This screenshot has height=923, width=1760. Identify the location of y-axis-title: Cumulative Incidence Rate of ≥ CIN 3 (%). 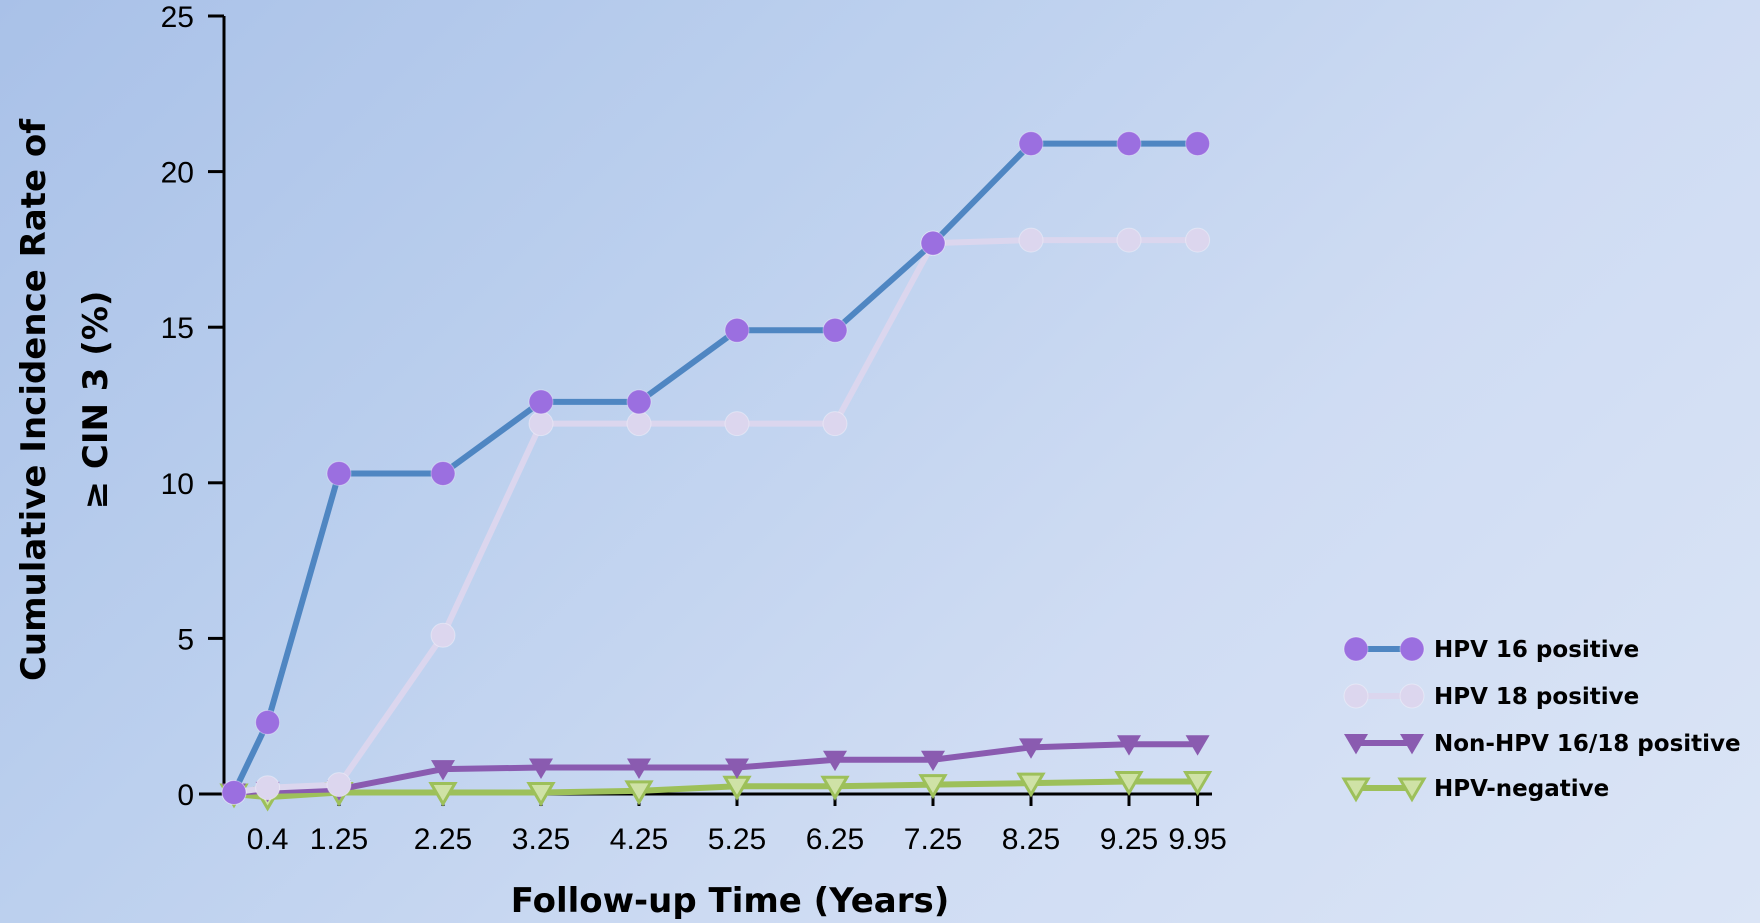
(65, 399).